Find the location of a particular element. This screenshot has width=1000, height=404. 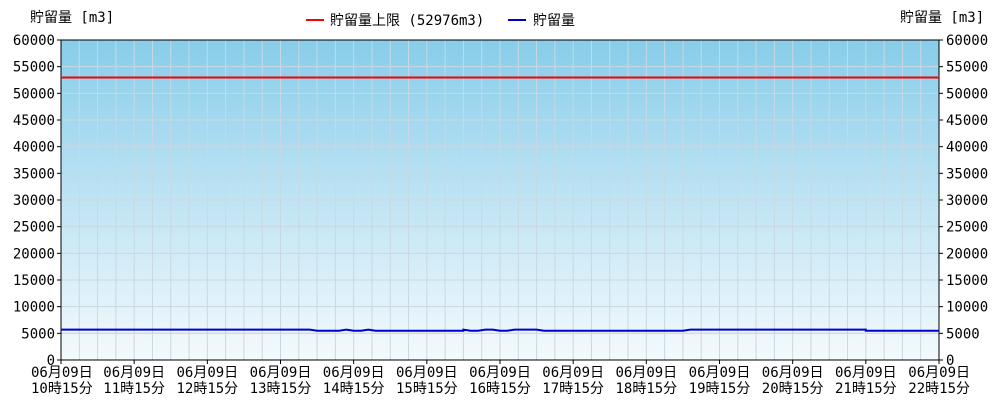

y-tick-label-left: 35000 is located at coordinates (34, 174).